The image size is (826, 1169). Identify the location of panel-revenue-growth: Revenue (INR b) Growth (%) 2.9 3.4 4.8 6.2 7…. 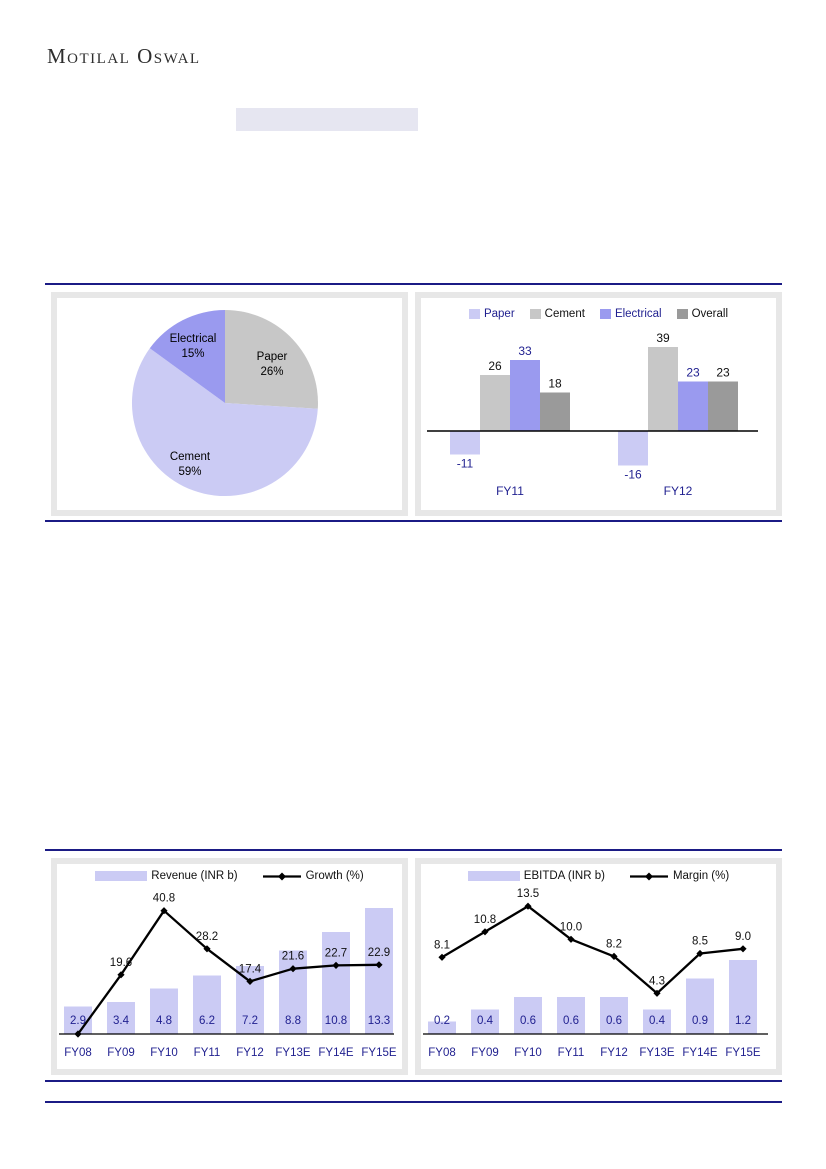
(229, 966).